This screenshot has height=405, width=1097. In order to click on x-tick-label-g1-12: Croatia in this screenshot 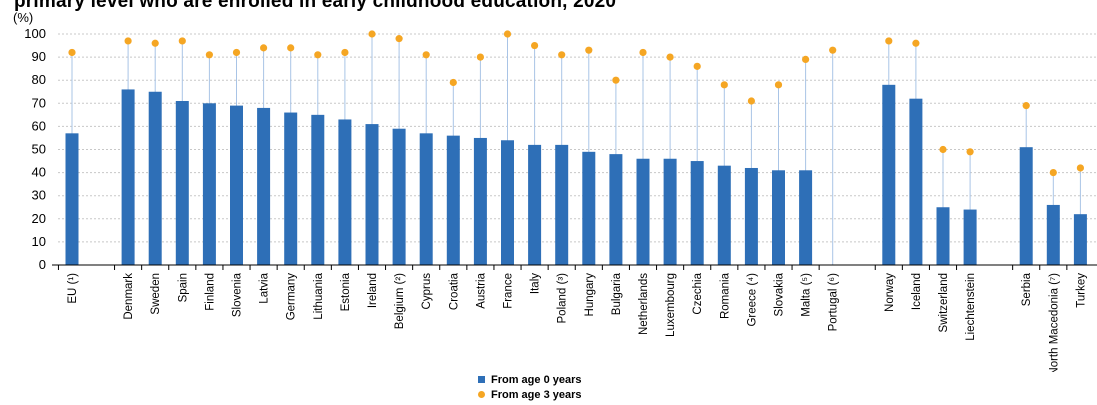, I will do `click(454, 291)`.